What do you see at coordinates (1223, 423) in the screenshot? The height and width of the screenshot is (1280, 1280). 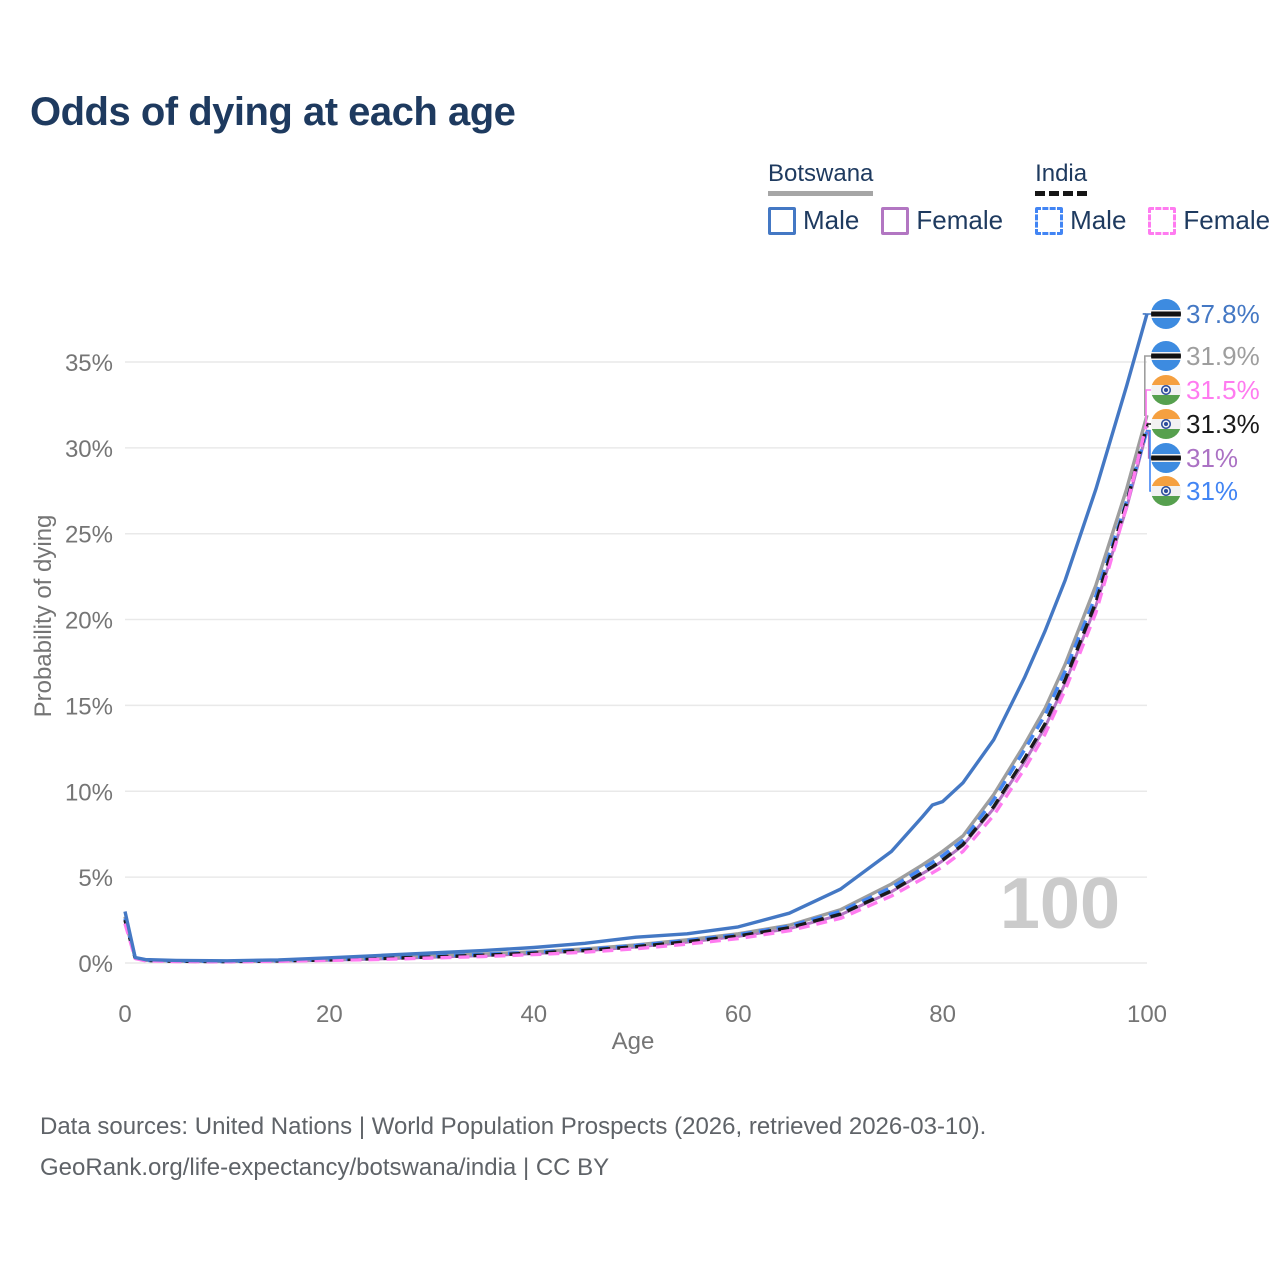 I see `end-label-value: 31.3%` at bounding box center [1223, 423].